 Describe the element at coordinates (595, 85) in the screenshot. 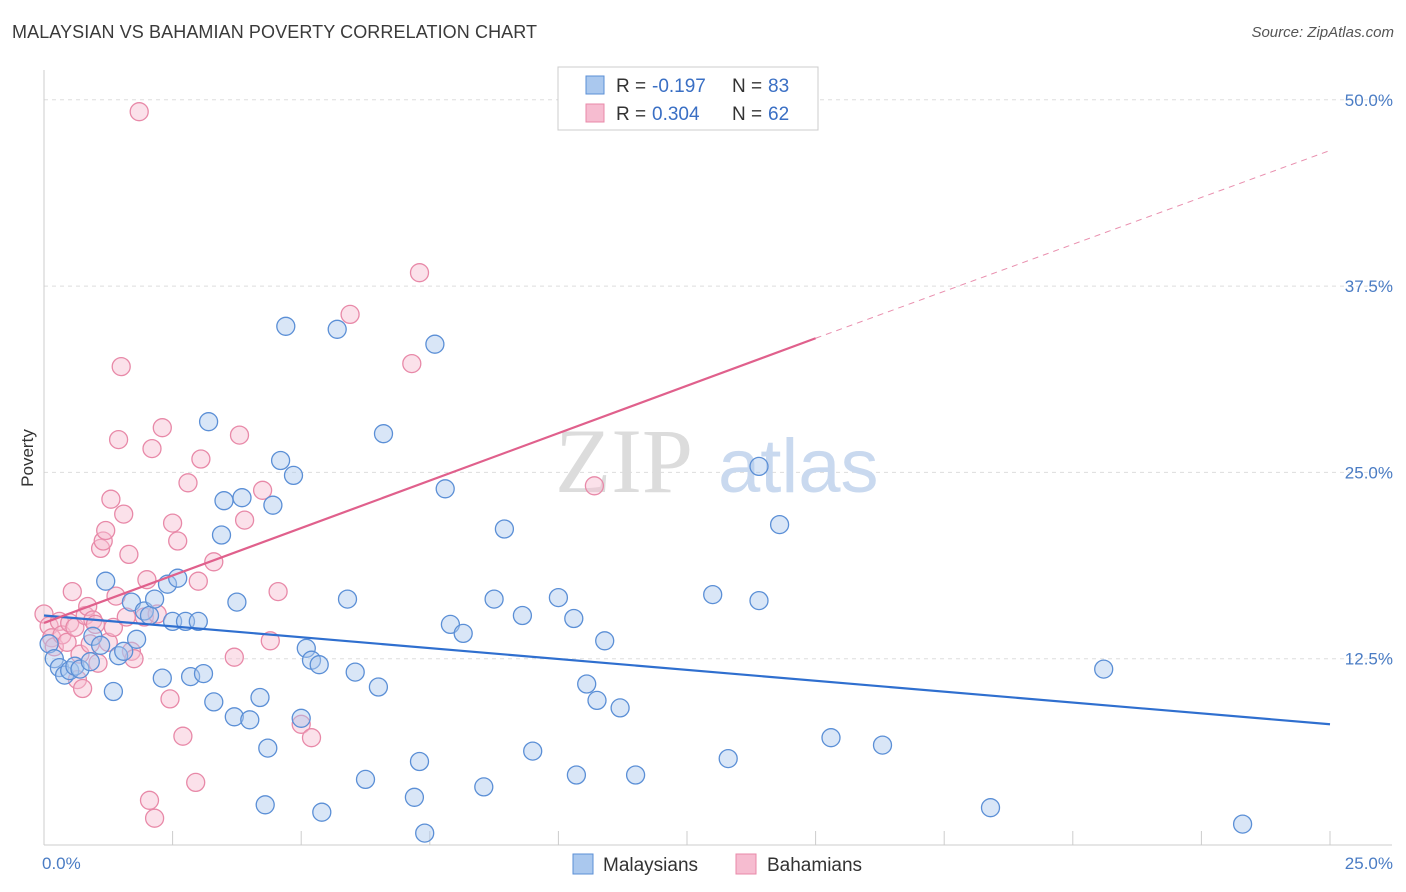

I see `legend-swatch-blue` at that location.